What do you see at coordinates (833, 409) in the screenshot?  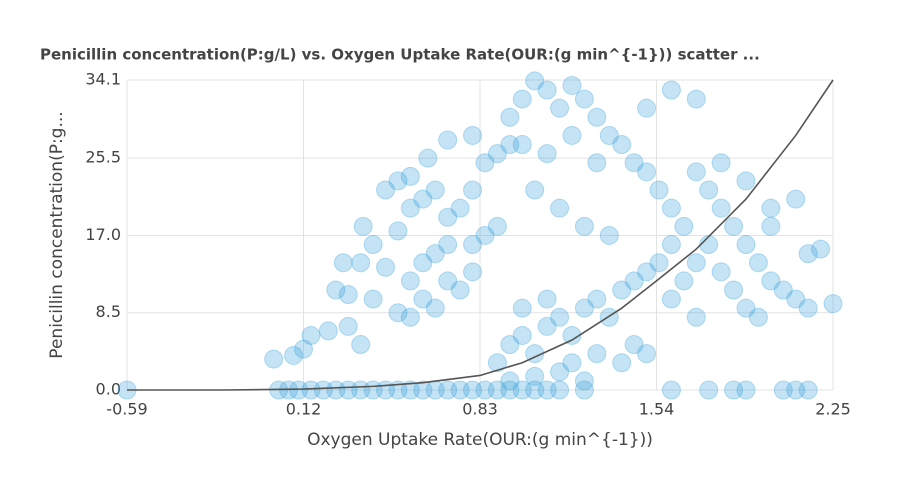 I see `x-tick-label: 2.25` at bounding box center [833, 409].